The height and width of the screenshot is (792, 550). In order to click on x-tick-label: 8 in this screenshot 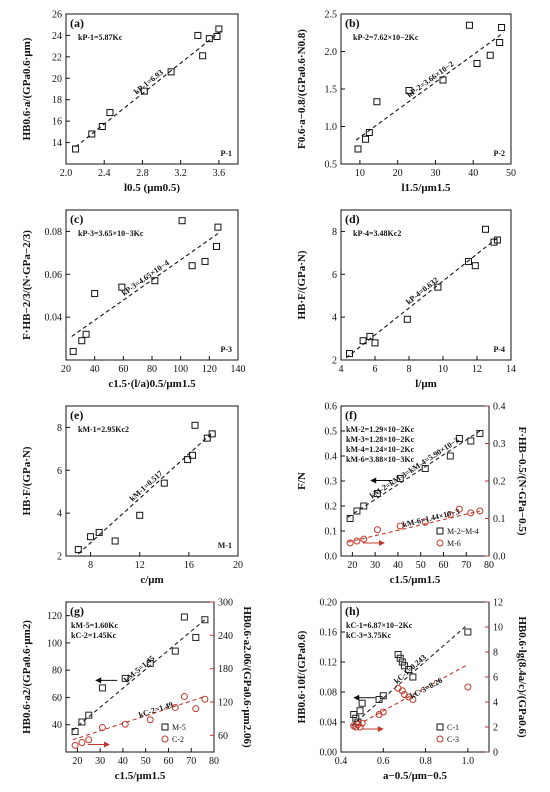, I will do `click(90, 565)`.